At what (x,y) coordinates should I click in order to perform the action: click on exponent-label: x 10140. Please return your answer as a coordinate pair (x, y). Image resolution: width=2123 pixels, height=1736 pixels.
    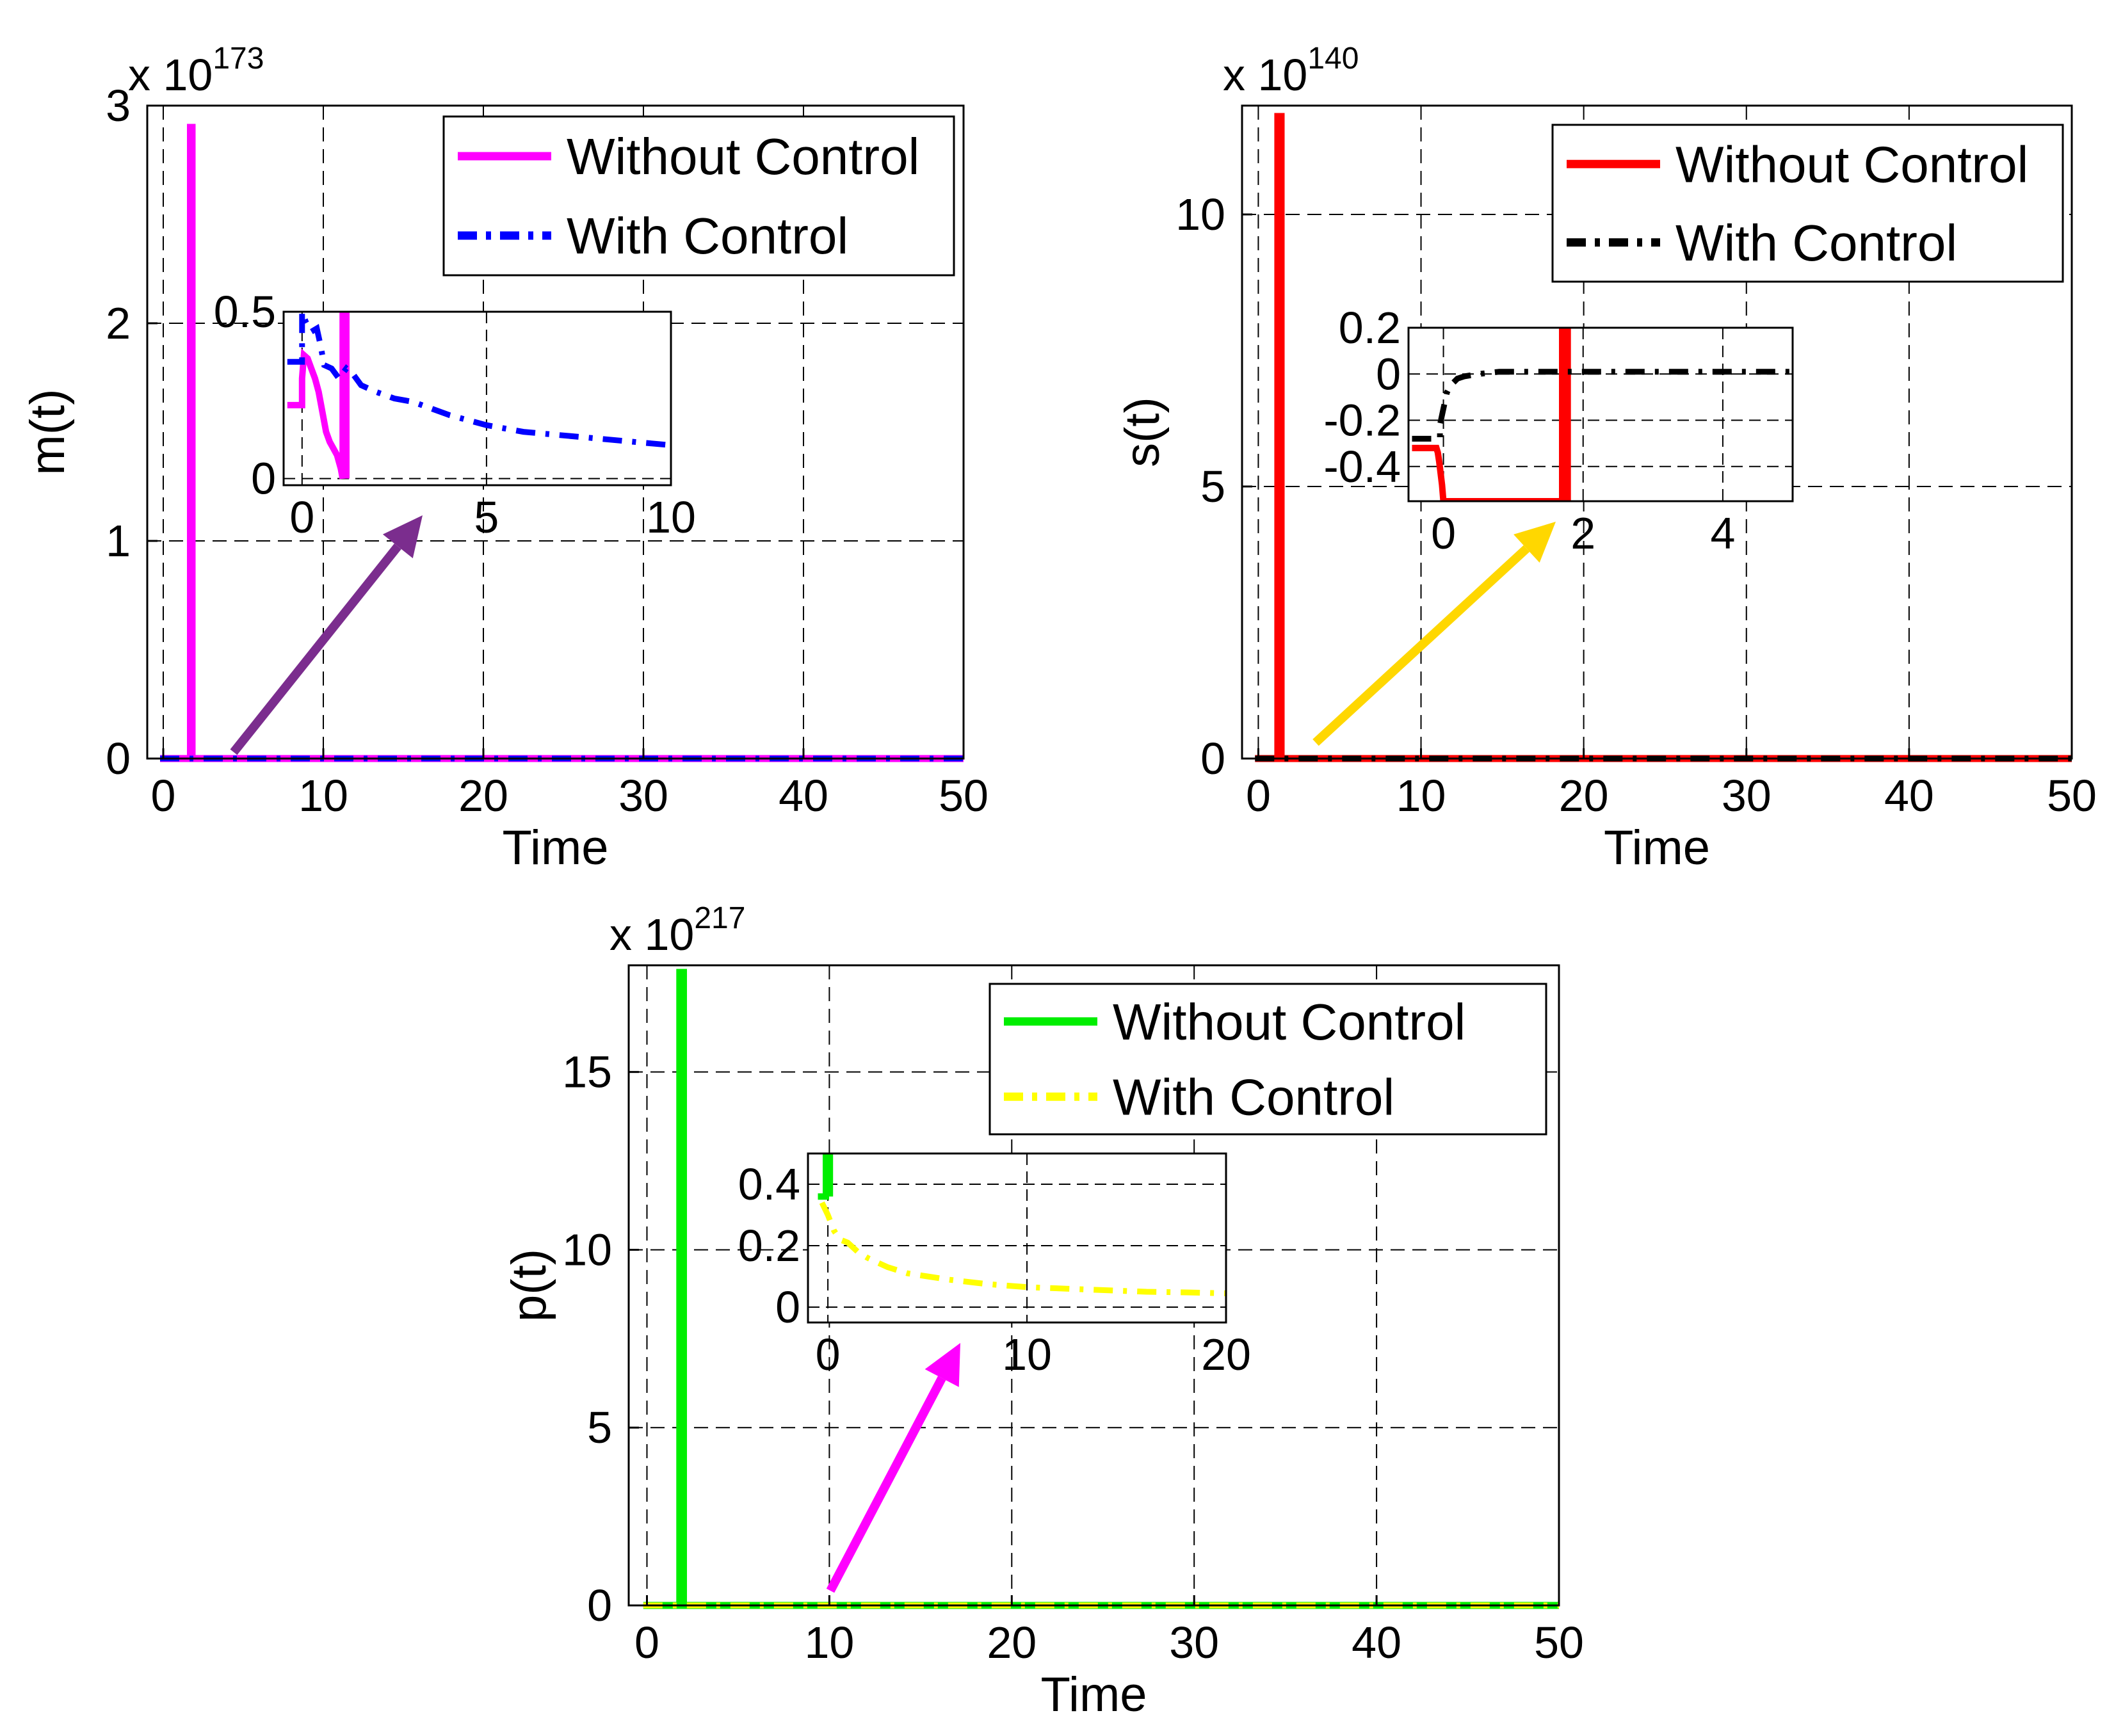
    Looking at the image, I should click on (1291, 71).